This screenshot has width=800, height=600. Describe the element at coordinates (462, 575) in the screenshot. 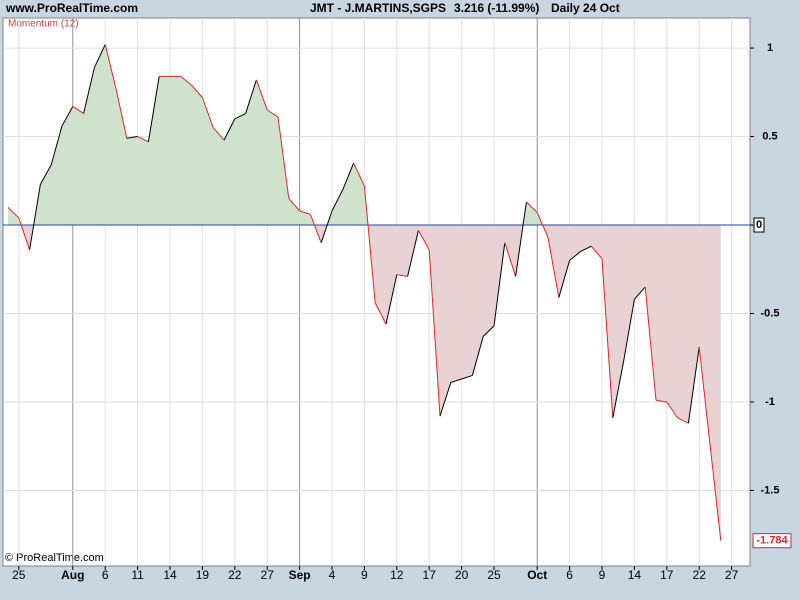

I see `x-tick-label: 20` at that location.